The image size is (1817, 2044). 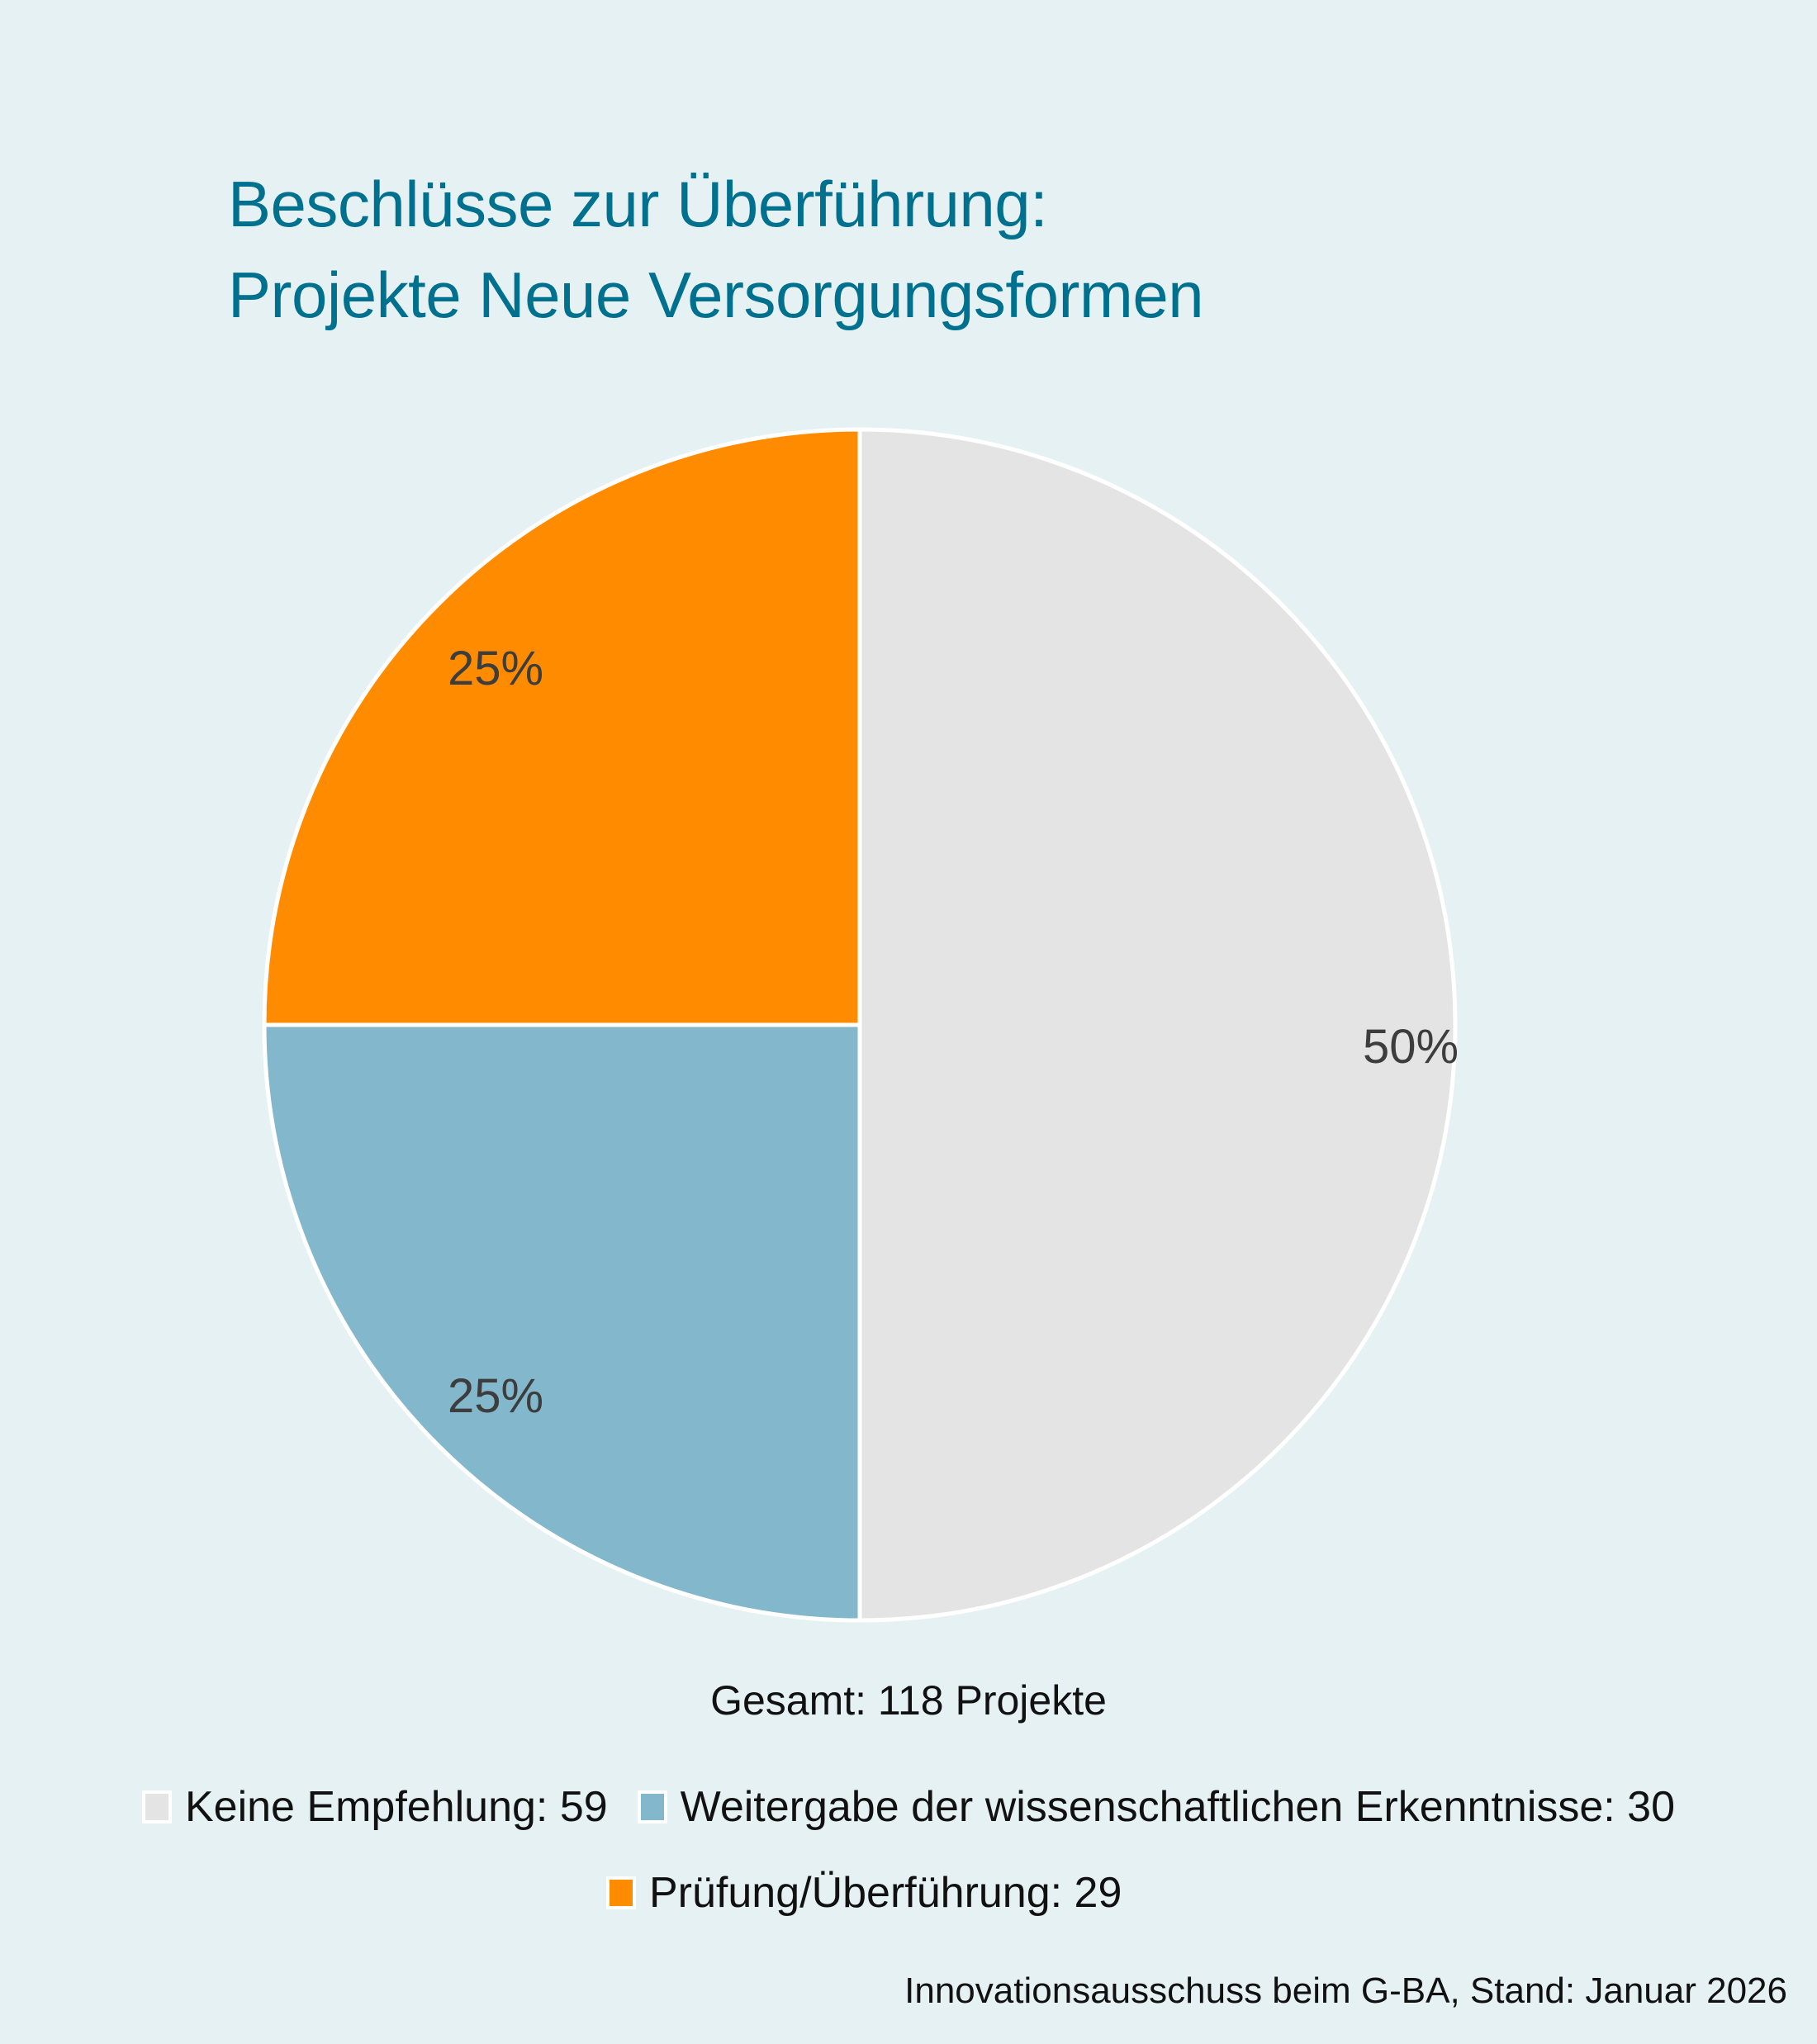 I want to click on legend-item-pruefung: Prüfung/Überführung: 29, so click(x=864, y=1893).